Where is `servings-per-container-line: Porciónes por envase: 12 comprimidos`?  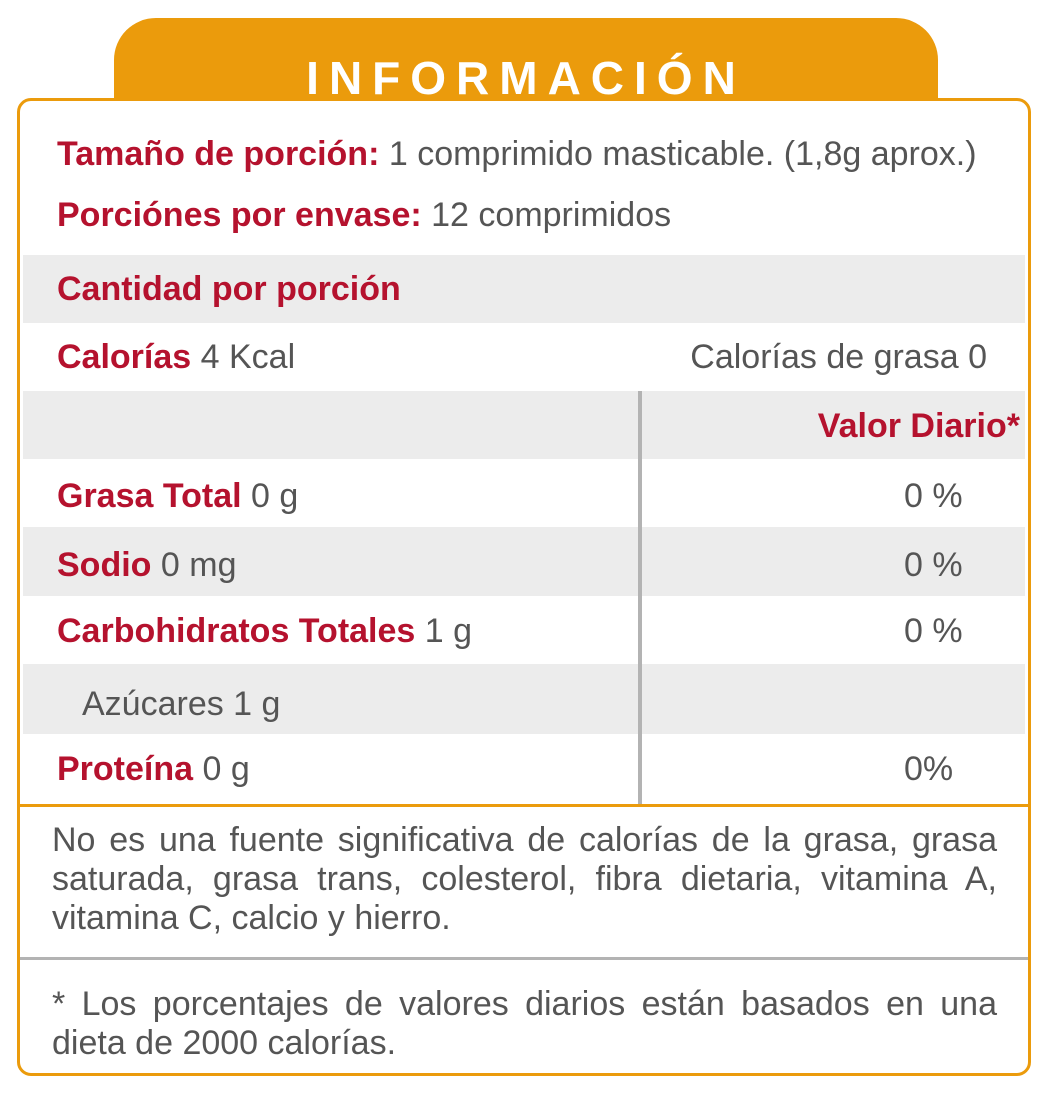 servings-per-container-line: Porciónes por envase: 12 comprimidos is located at coordinates (364, 215).